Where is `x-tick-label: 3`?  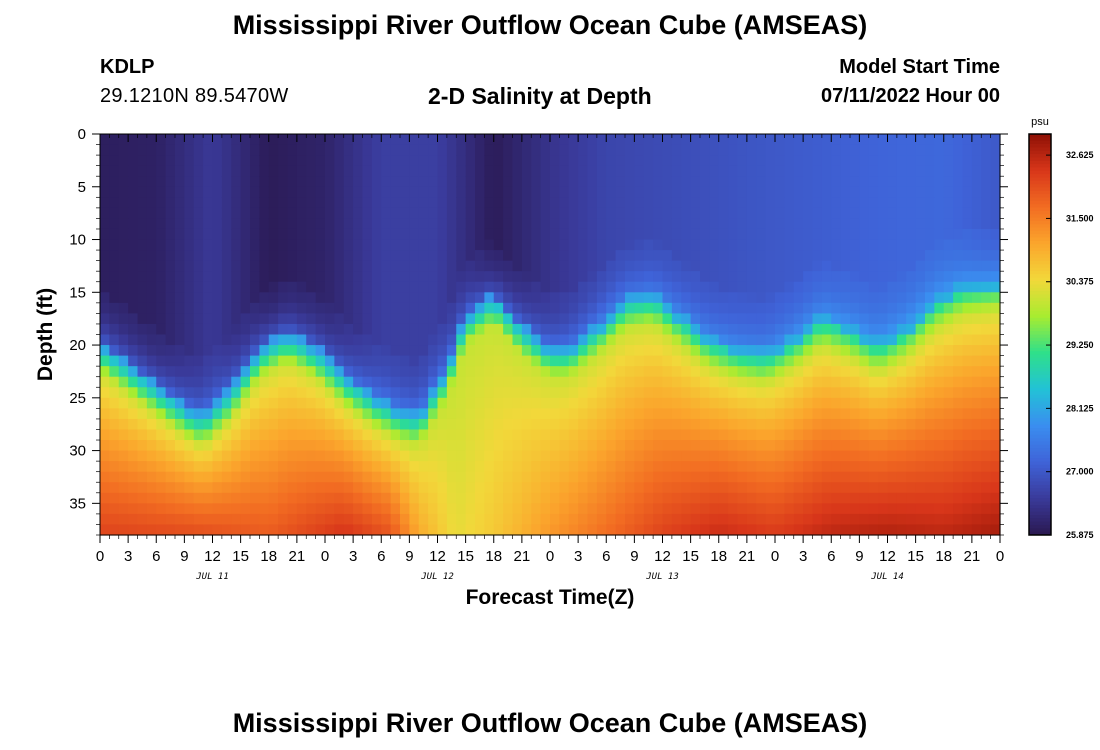 x-tick-label: 3 is located at coordinates (803, 556).